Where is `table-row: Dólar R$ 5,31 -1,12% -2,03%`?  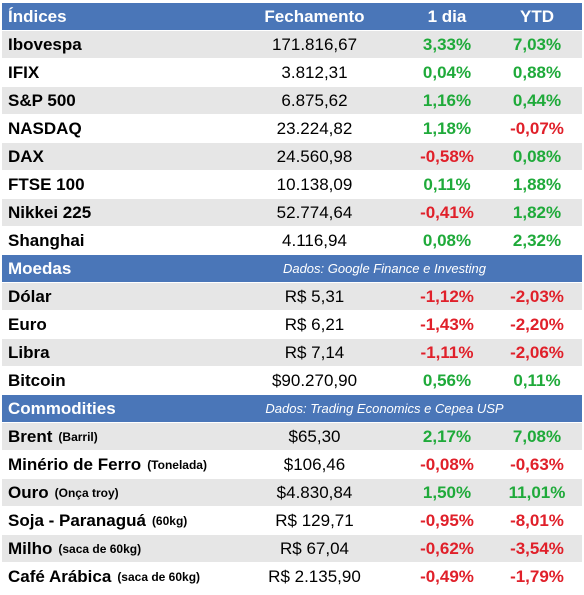 table-row: Dólar R$ 5,31 -1,12% -2,03% is located at coordinates (292, 297).